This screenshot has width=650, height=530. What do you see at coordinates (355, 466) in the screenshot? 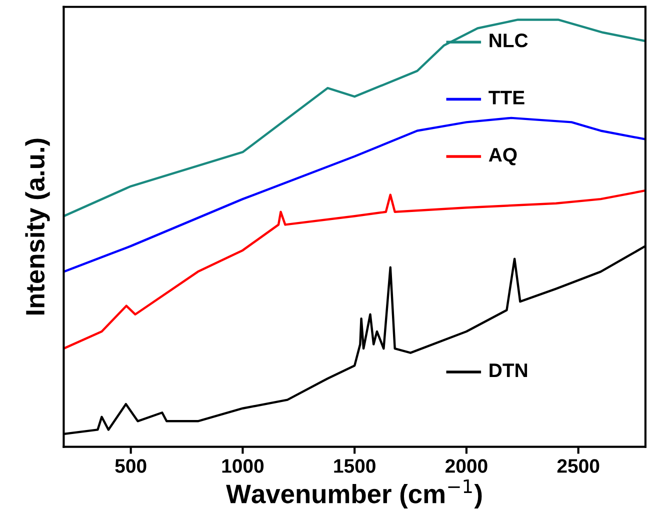
I see `x-tick-label: 1500` at bounding box center [355, 466].